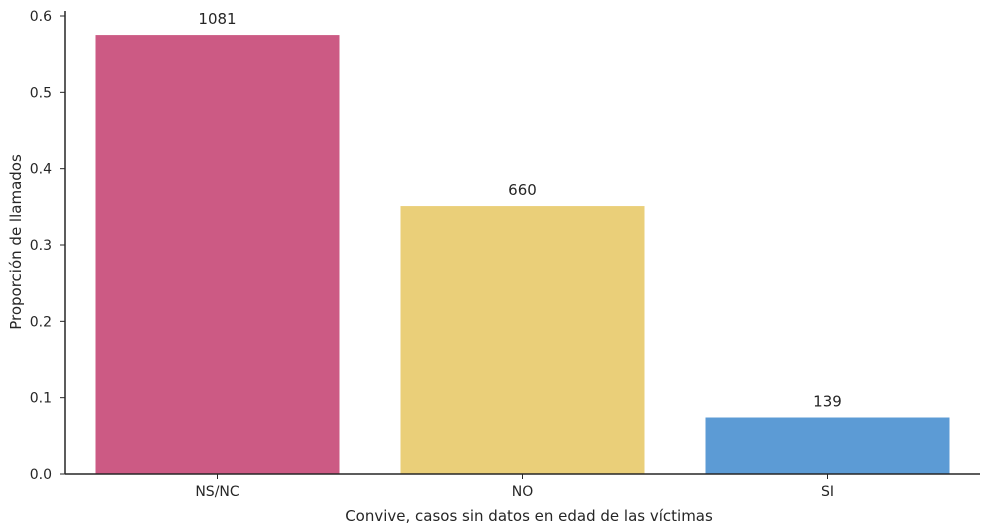 The width and height of the screenshot is (1005, 532). Describe the element at coordinates (827, 445) in the screenshot. I see `bar-si` at that location.